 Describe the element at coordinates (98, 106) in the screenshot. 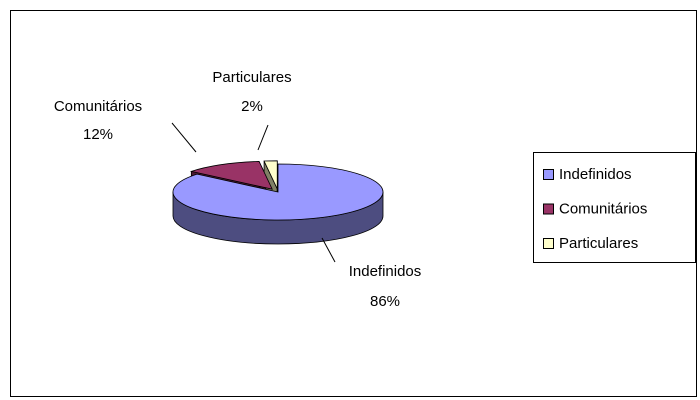

I see `data-label-name: Comunitários` at that location.